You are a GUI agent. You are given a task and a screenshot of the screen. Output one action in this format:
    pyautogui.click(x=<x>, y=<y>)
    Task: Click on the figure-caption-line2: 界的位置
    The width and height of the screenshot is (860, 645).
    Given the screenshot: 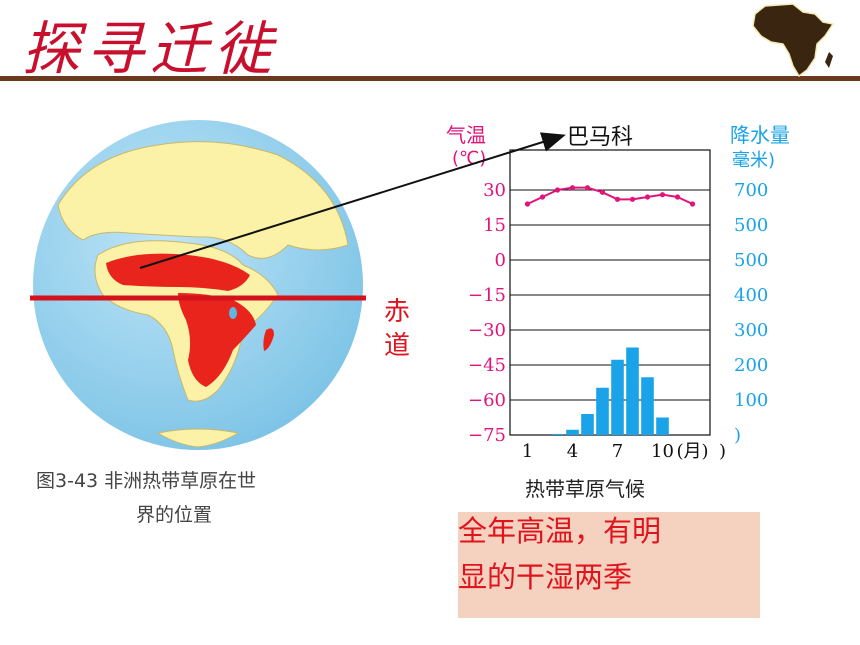 What is the action you would take?
    pyautogui.click(x=174, y=515)
    